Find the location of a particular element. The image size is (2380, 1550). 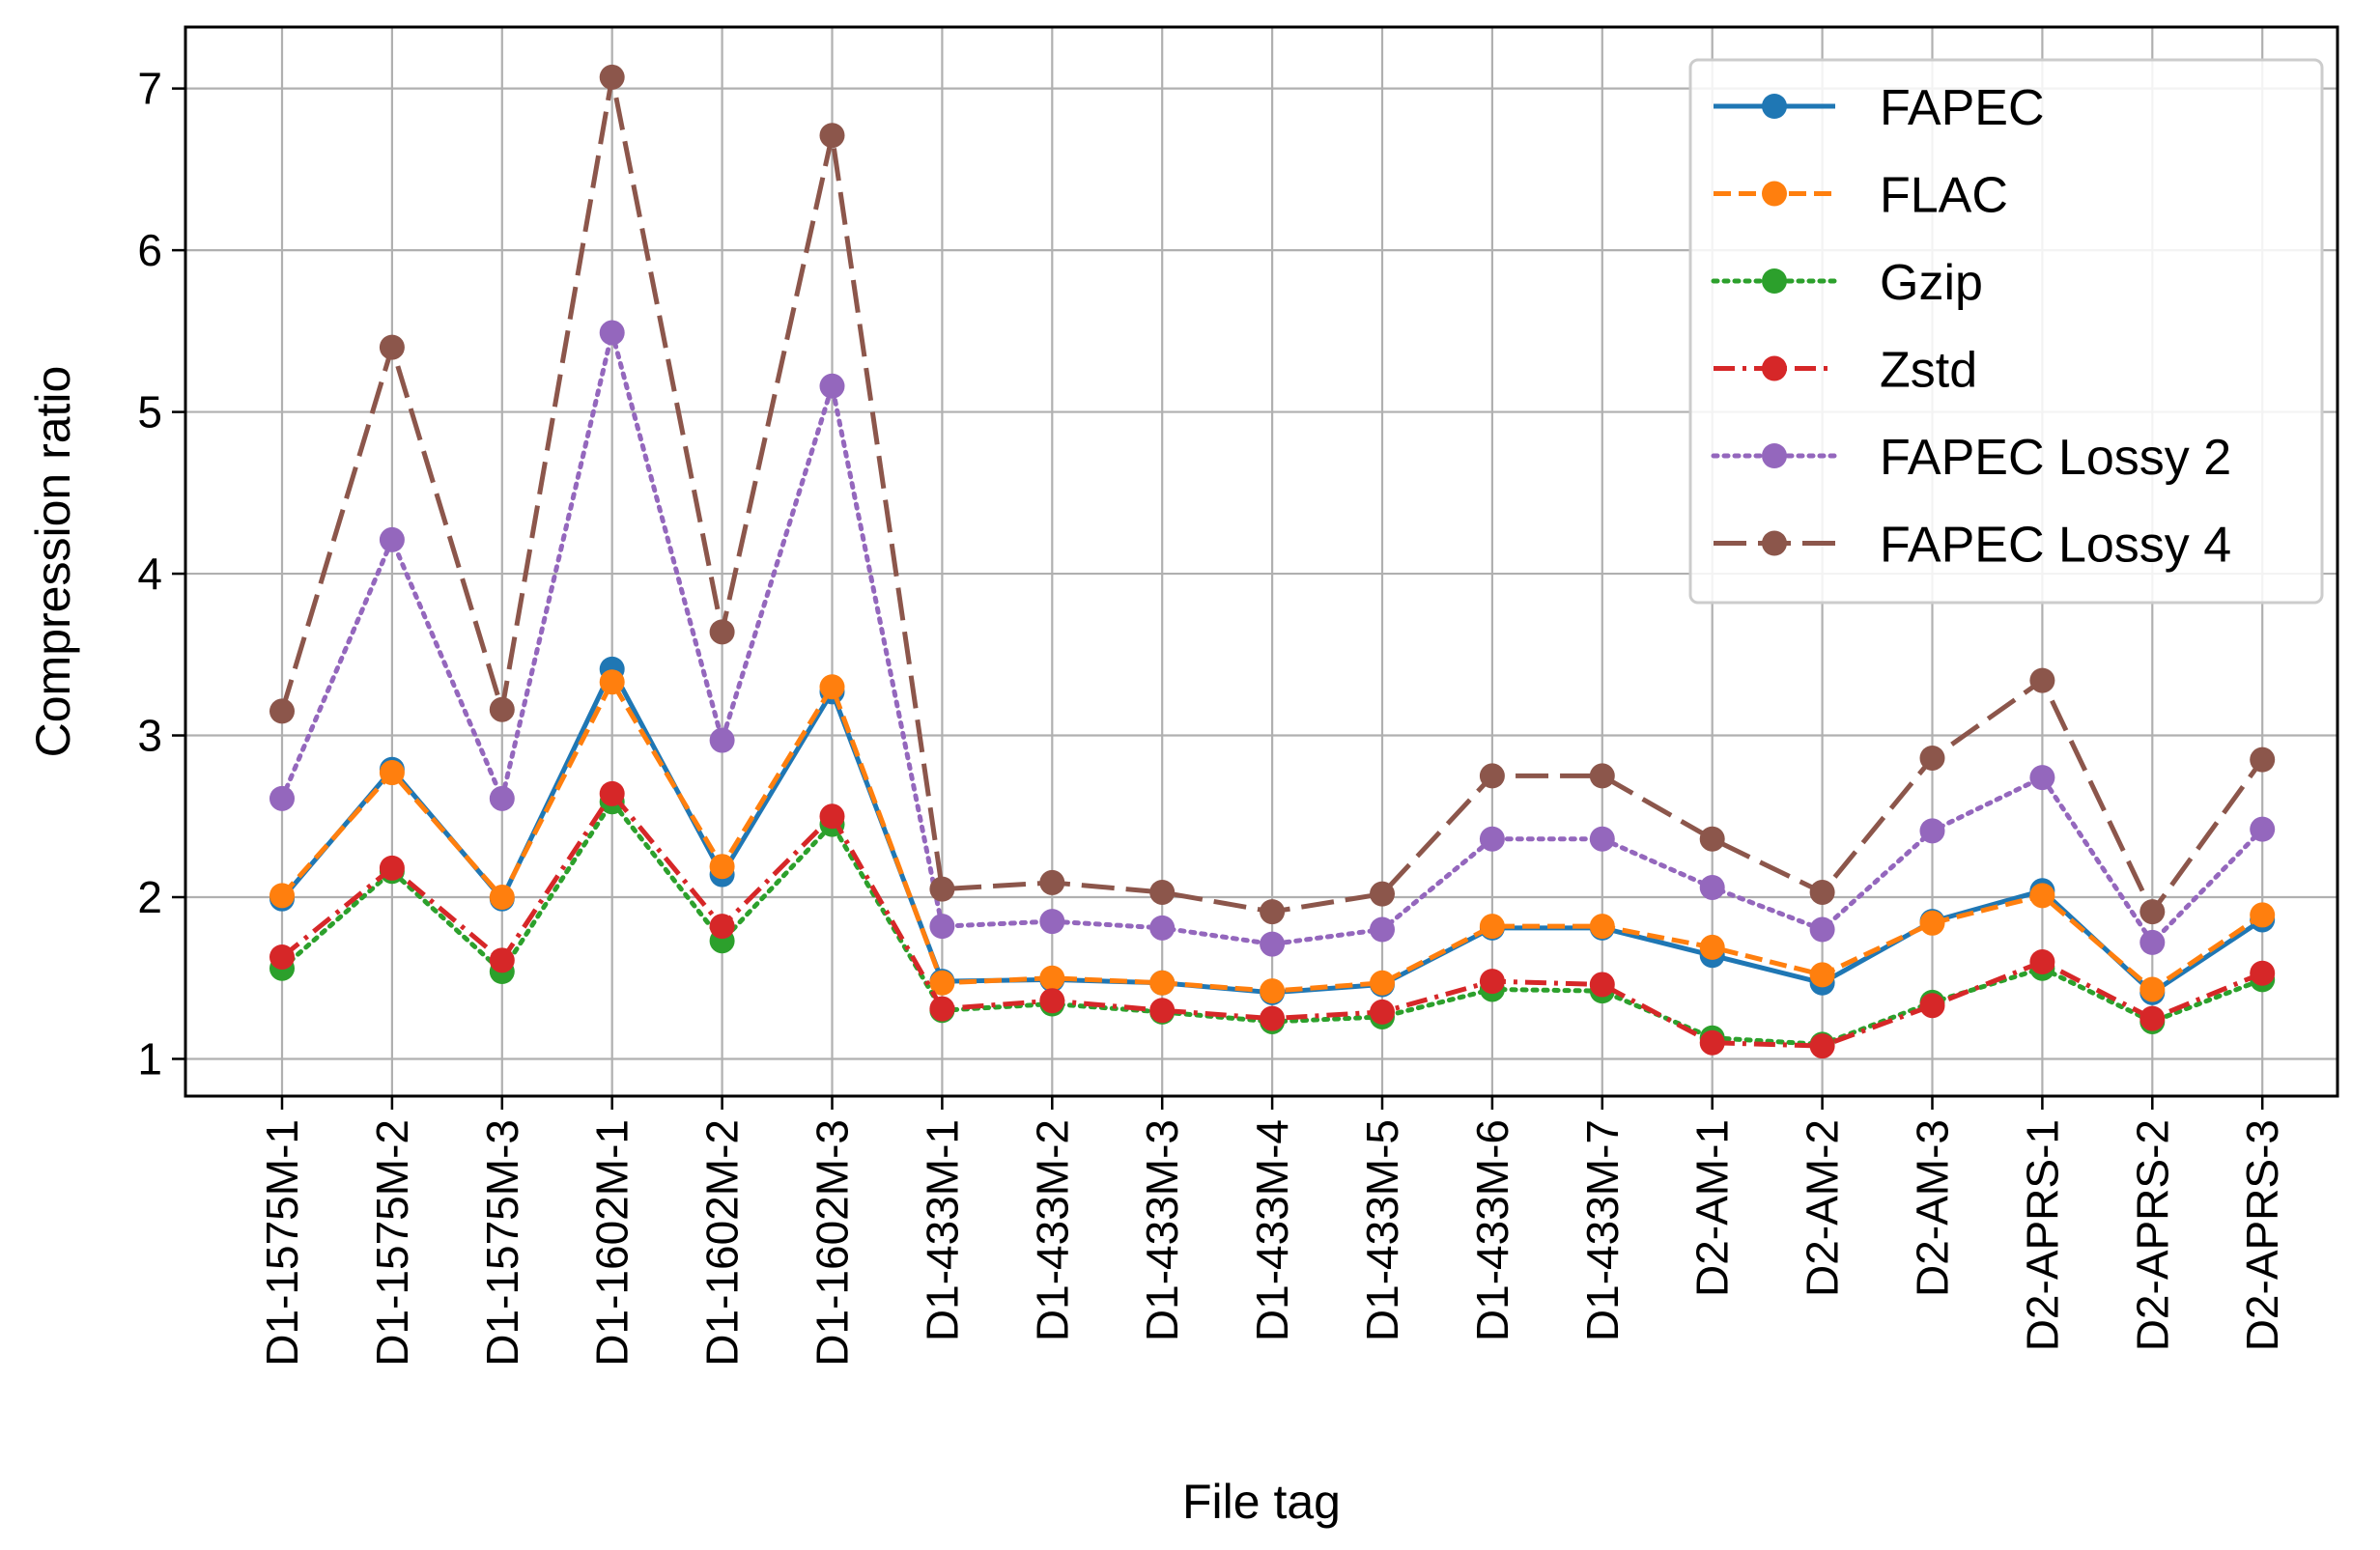

y-tick-label: 1 is located at coordinates (149, 1058).